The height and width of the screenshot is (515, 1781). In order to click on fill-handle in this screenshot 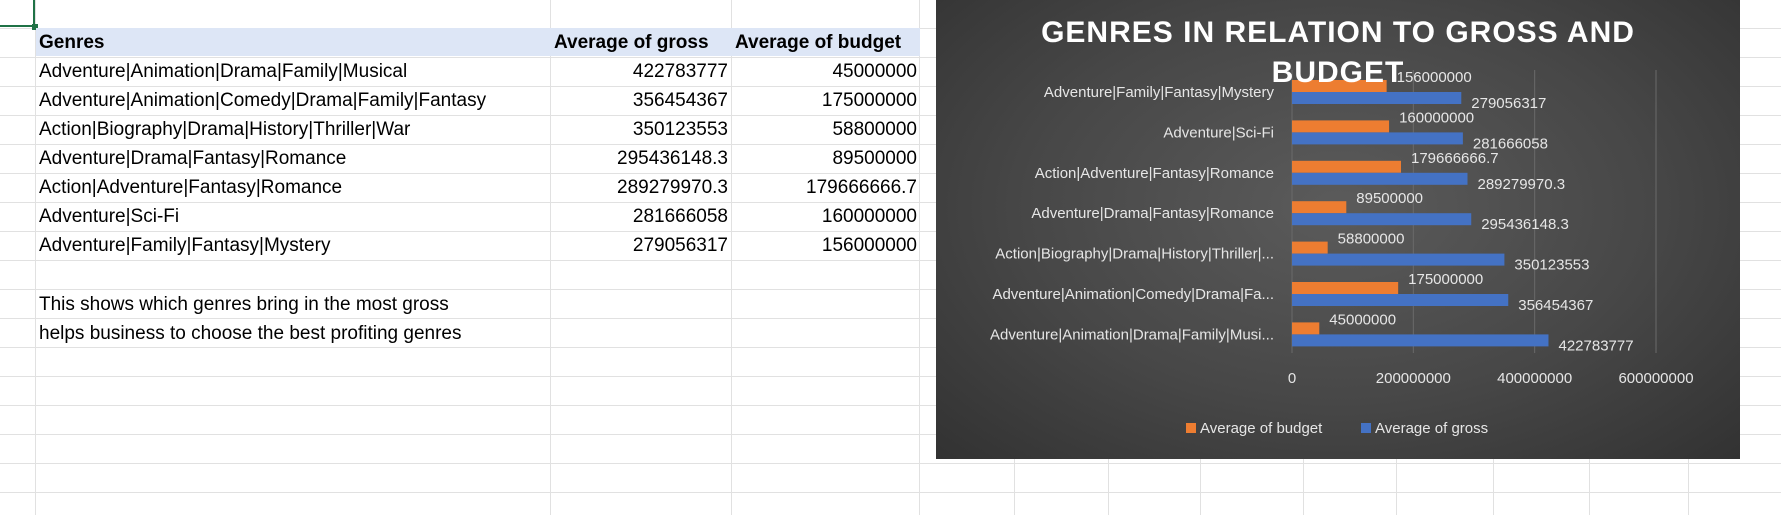, I will do `click(35, 27)`.